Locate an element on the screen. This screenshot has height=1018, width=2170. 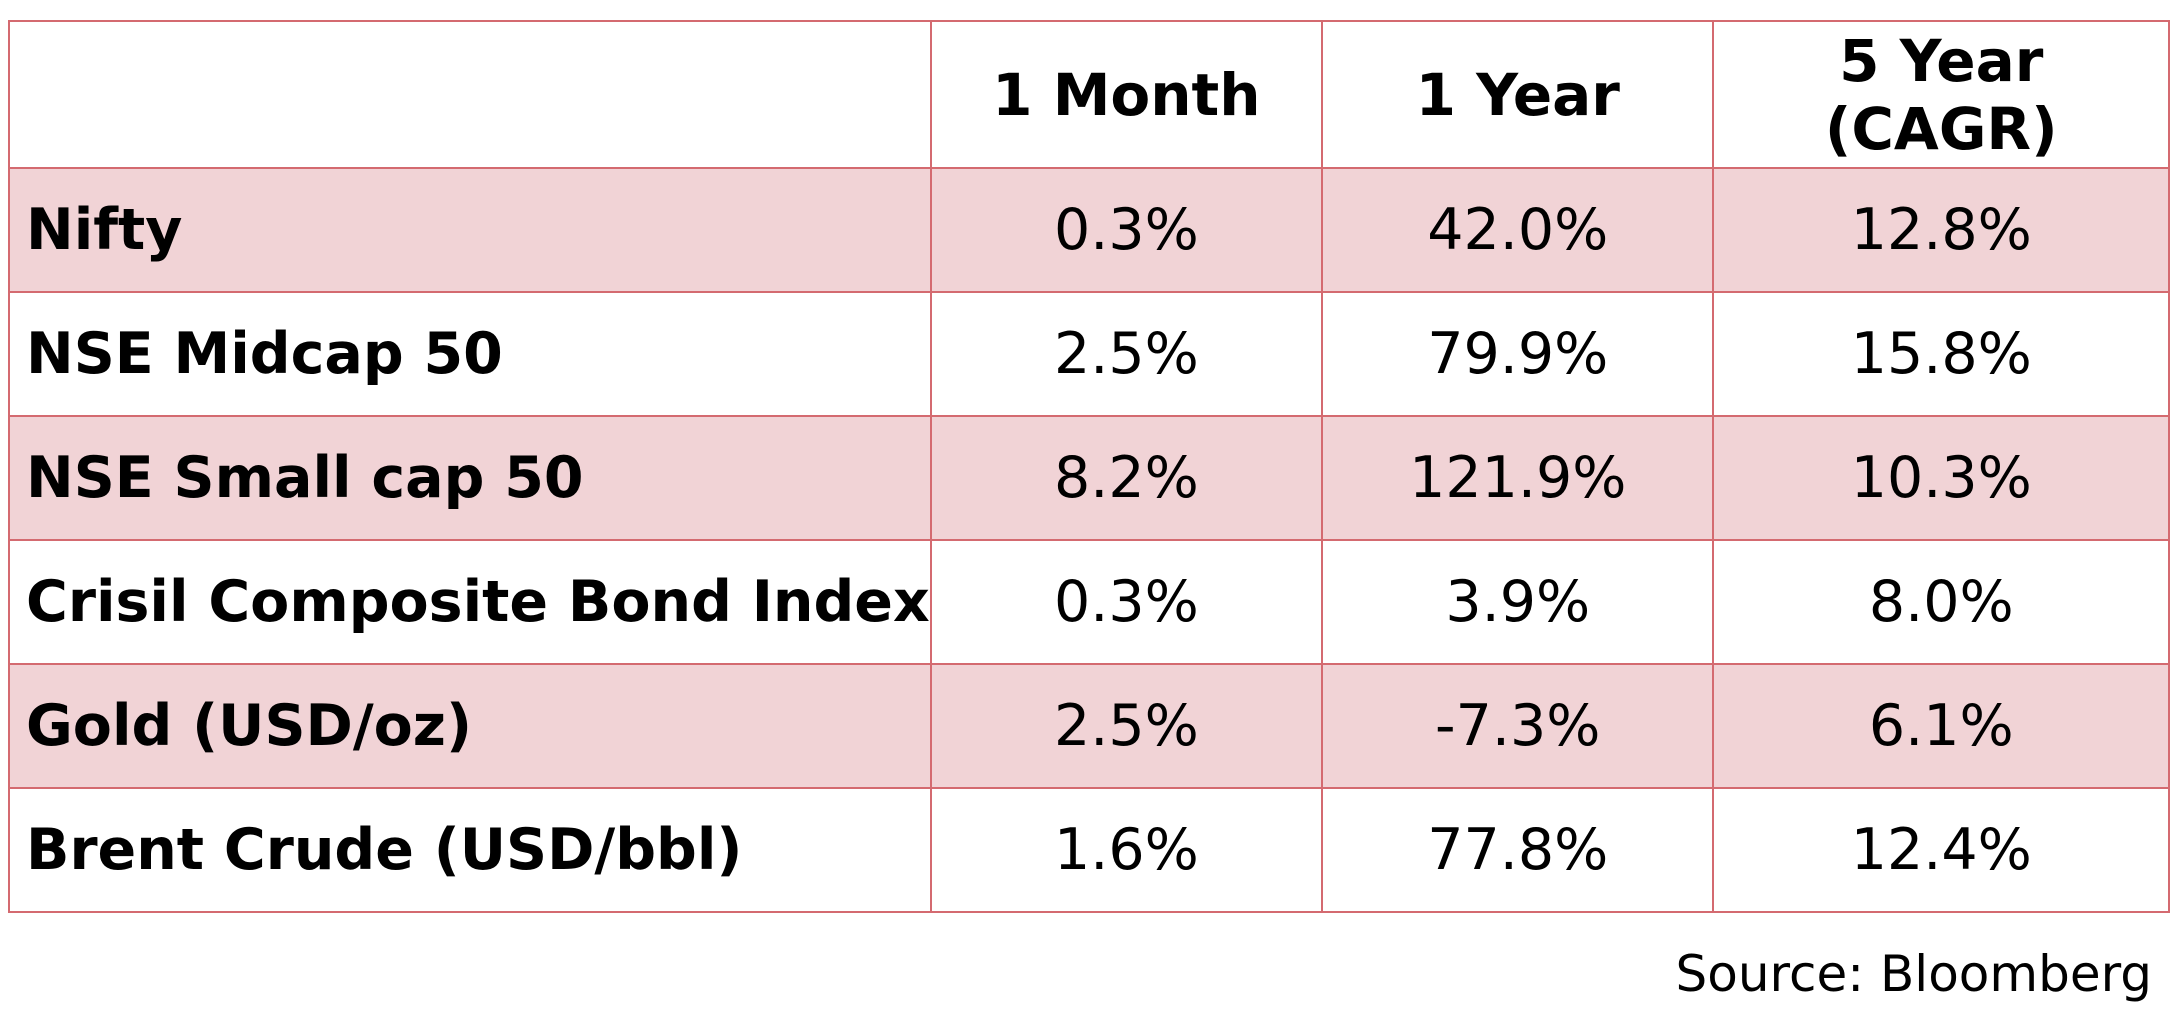
table-row: NSE Small cap 50 8.2% 121.9% 10.3% is located at coordinates (1089, 478).